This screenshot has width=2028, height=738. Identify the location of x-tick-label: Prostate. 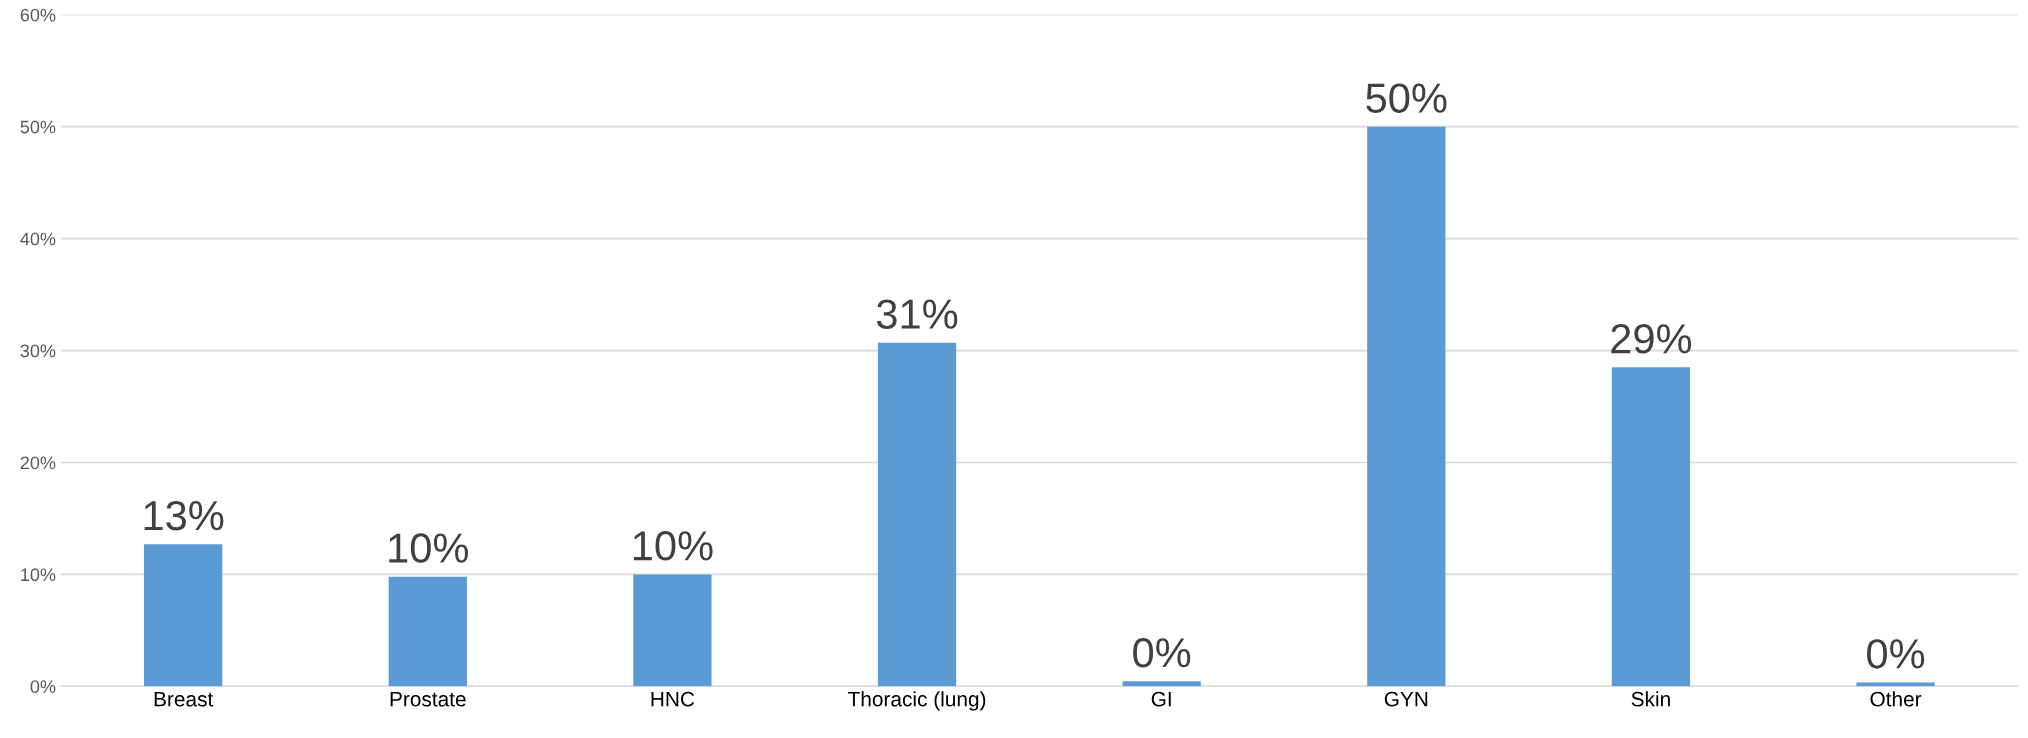
(428, 699).